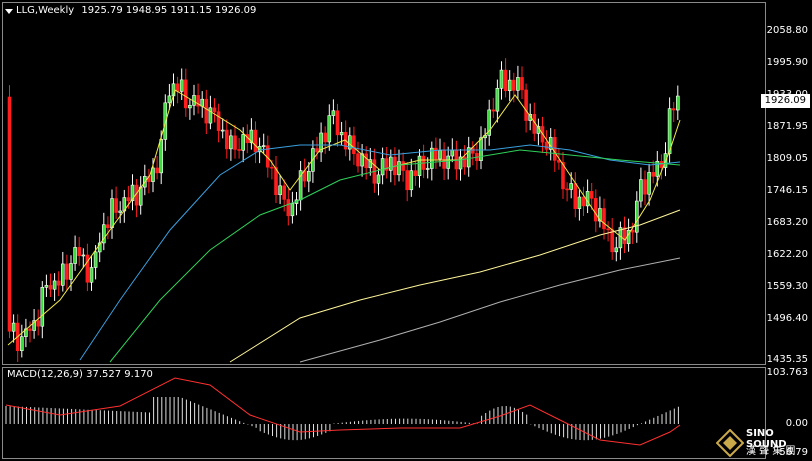 Image resolution: width=812 pixels, height=461 pixels. What do you see at coordinates (787, 286) in the screenshot?
I see `price-axis-label: 1559.30` at bounding box center [787, 286].